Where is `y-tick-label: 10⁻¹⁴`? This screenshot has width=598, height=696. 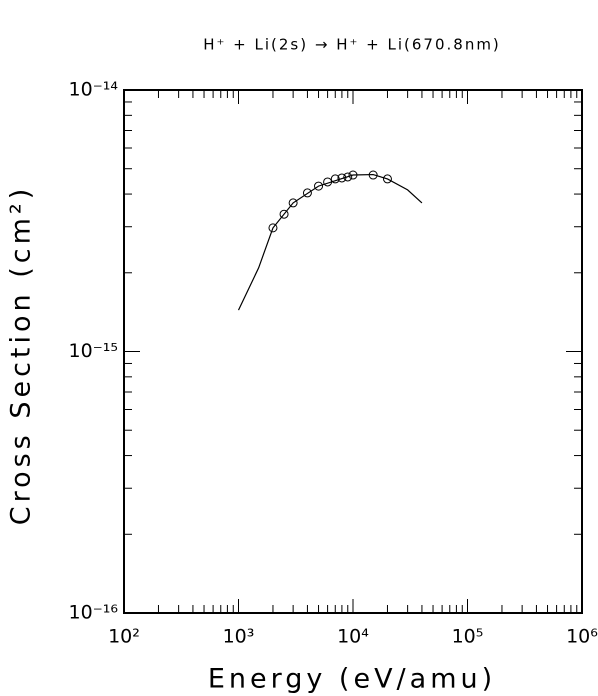 y-tick-label: 10⁻¹⁴ is located at coordinates (94, 90).